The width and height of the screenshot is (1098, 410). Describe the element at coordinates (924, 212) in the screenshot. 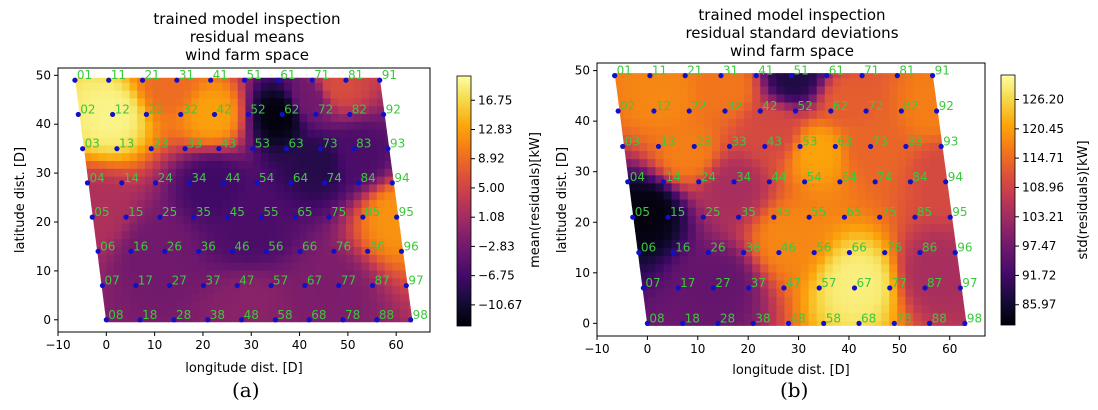

I see `turbine-85-label: 85` at that location.